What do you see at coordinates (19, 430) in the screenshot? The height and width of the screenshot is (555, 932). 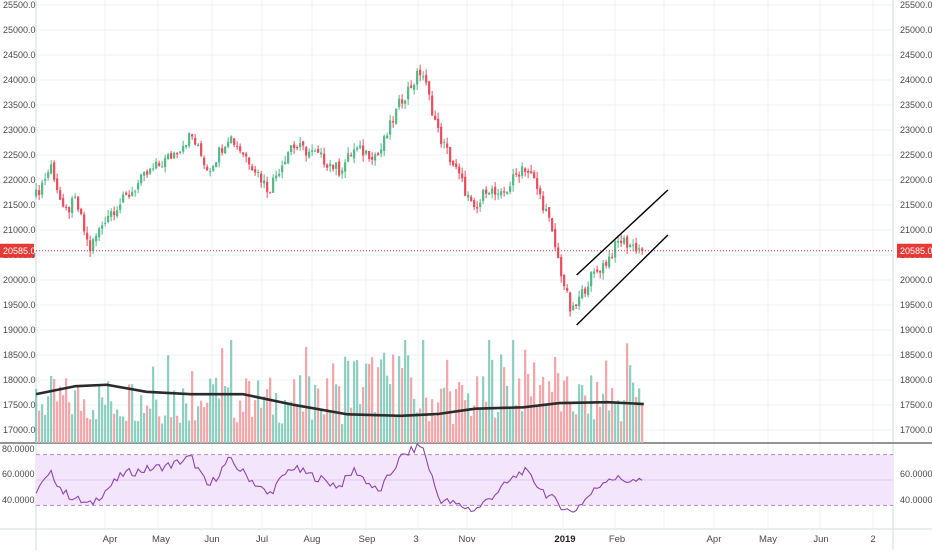 I see `price-tick-left: 17000.0` at bounding box center [19, 430].